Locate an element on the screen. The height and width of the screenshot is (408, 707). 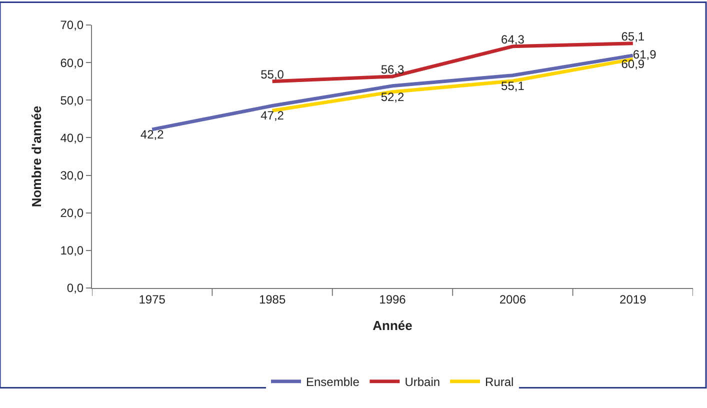
y-tick-label: 40,0 is located at coordinates (72, 137).